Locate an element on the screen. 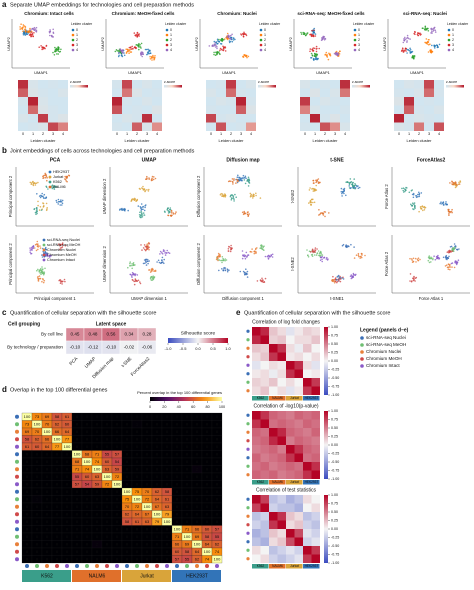 This screenshot has height=590, width=474. x-axis-label: UMAP1 is located at coordinates (229, 72).